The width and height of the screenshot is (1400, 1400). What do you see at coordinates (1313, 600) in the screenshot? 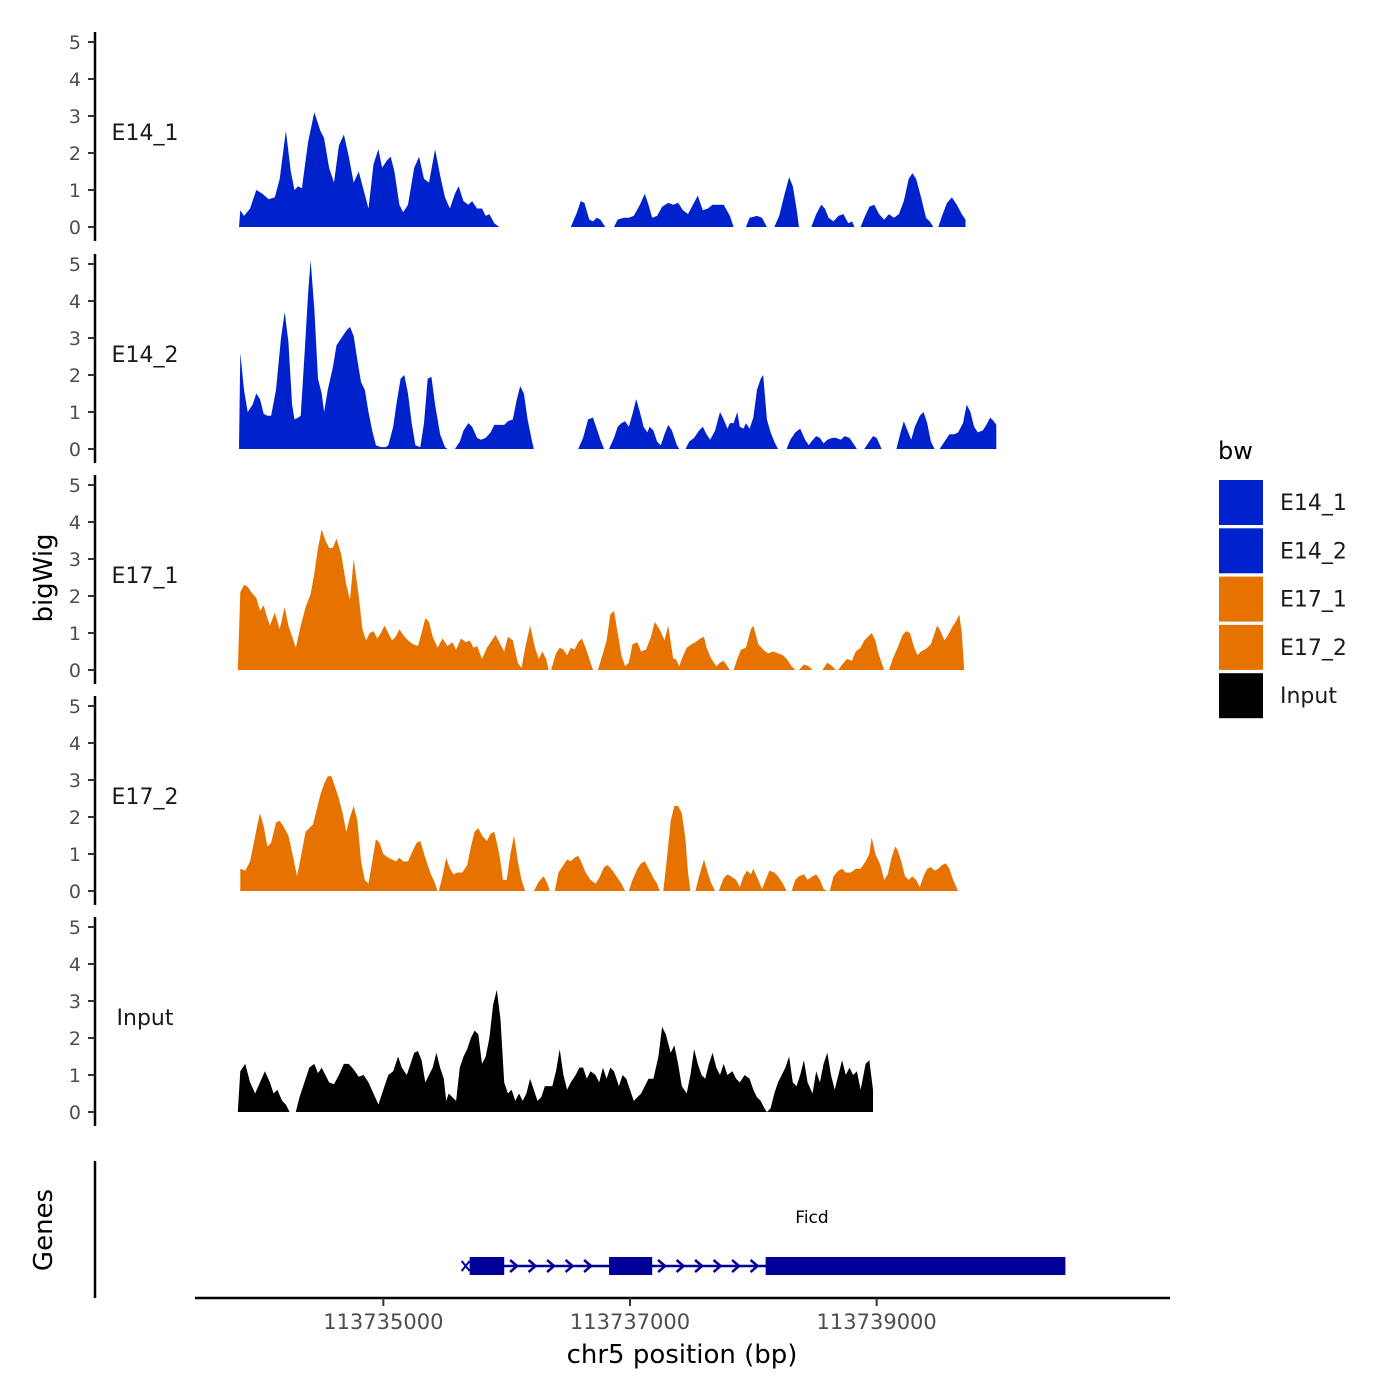
I see `legend-label-E17_1: E17_1` at bounding box center [1313, 600].